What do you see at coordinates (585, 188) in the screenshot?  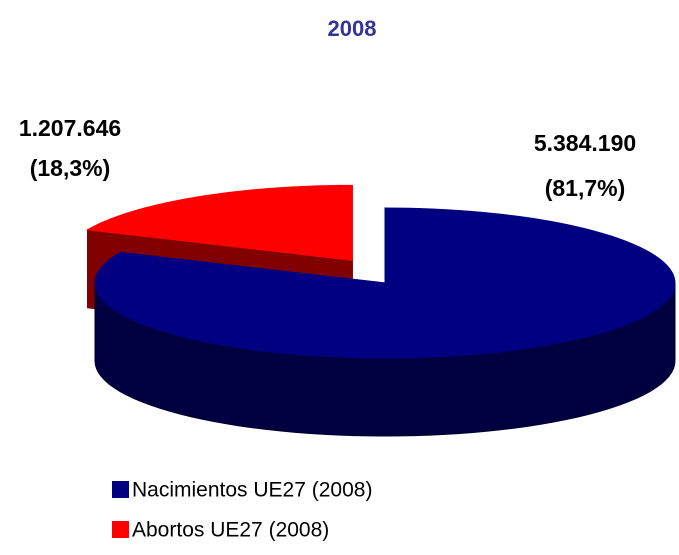 I see `percent-label: (81,7%)` at bounding box center [585, 188].